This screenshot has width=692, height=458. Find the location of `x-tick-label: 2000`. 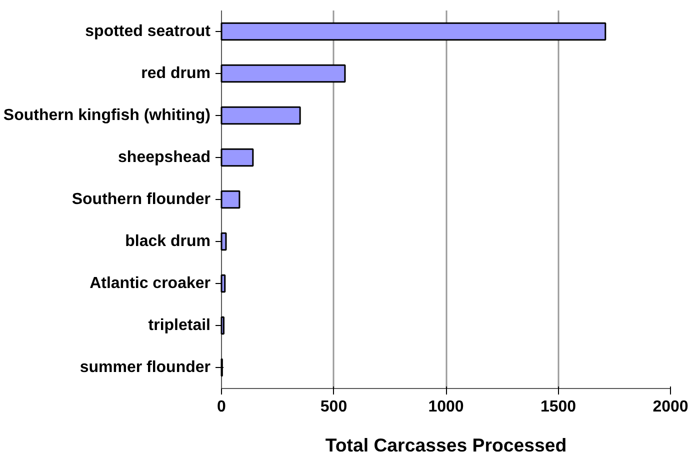

x-tick-label: 2000 is located at coordinates (670, 407).